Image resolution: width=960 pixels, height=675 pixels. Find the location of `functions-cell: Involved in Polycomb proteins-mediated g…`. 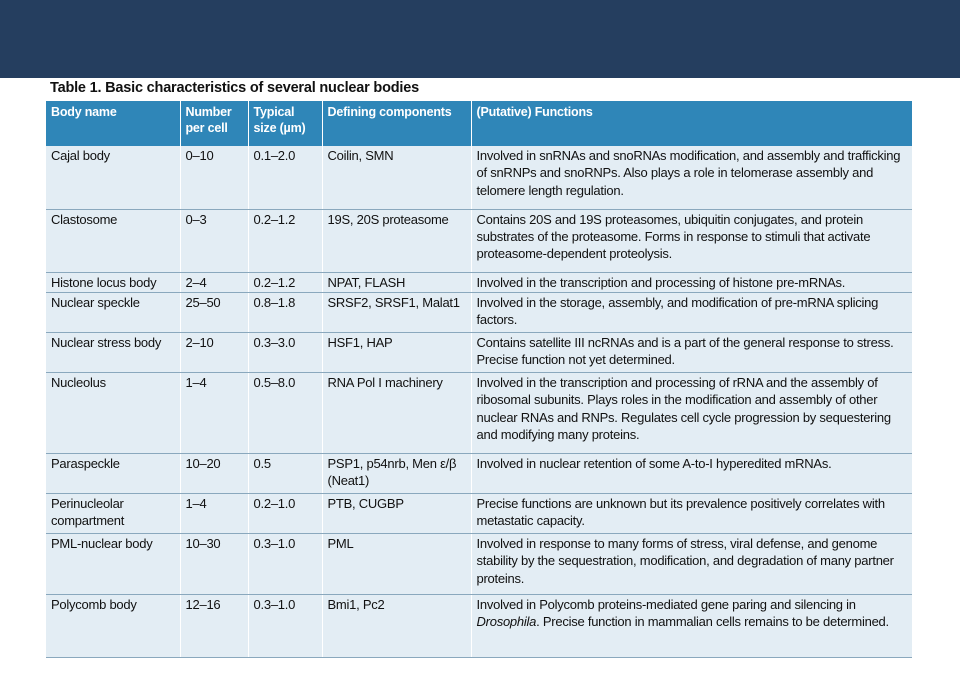

functions-cell: Involved in Polycomb proteins-mediated g… is located at coordinates (691, 626).